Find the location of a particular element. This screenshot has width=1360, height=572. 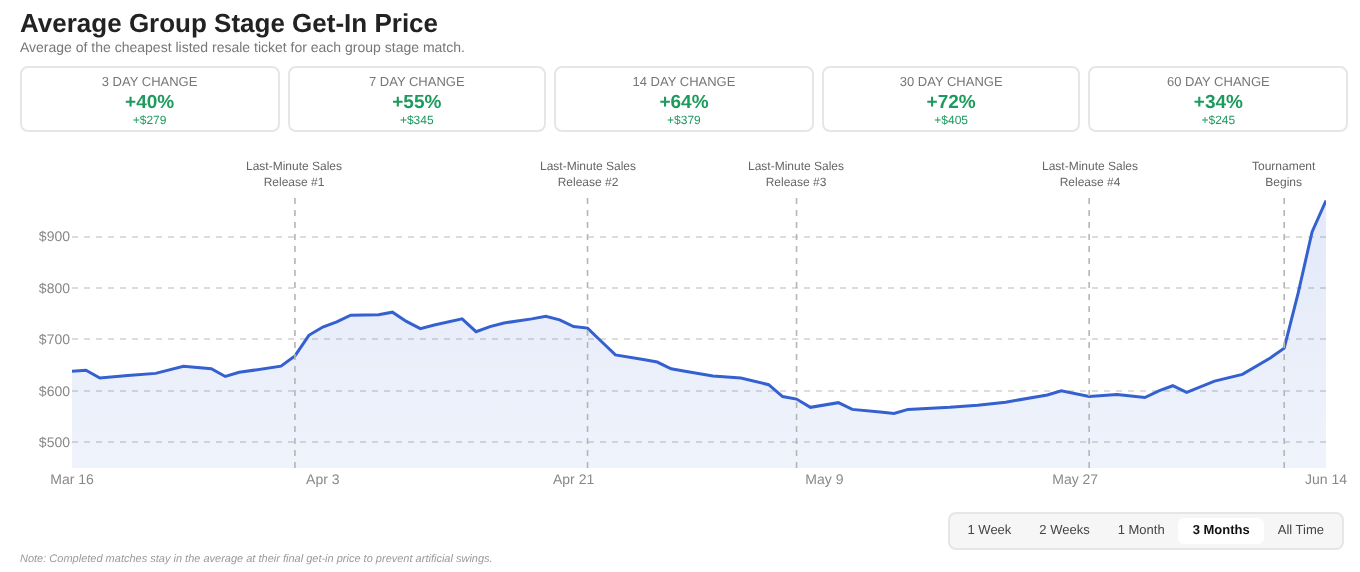

chart-title: Average Group Stage Get-In Price is located at coordinates (229, 23).